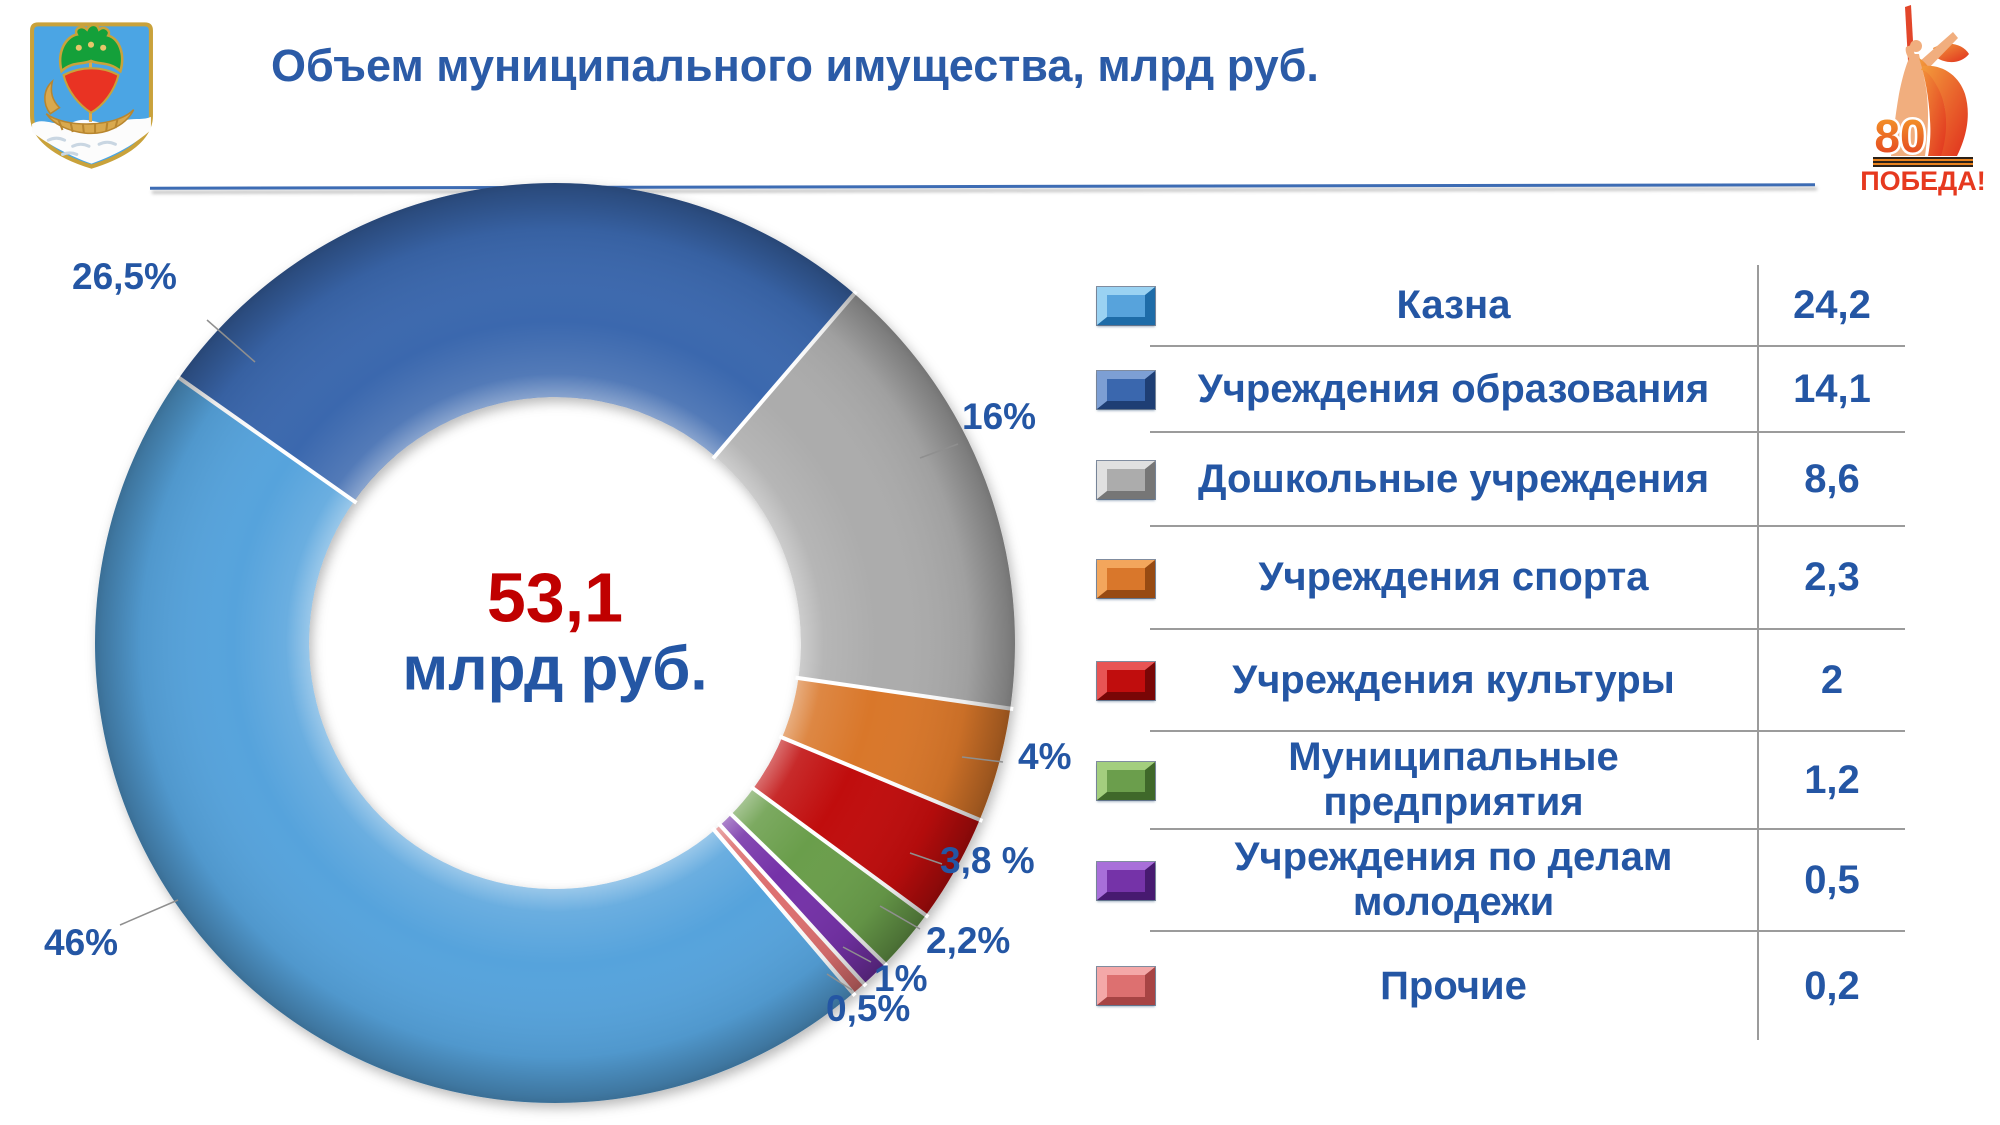 Image resolution: width=2000 pixels, height=1125 pixels. Describe the element at coordinates (1453, 879) in the screenshot. I see `legend-label: Учреждения по делам молодежи` at that location.